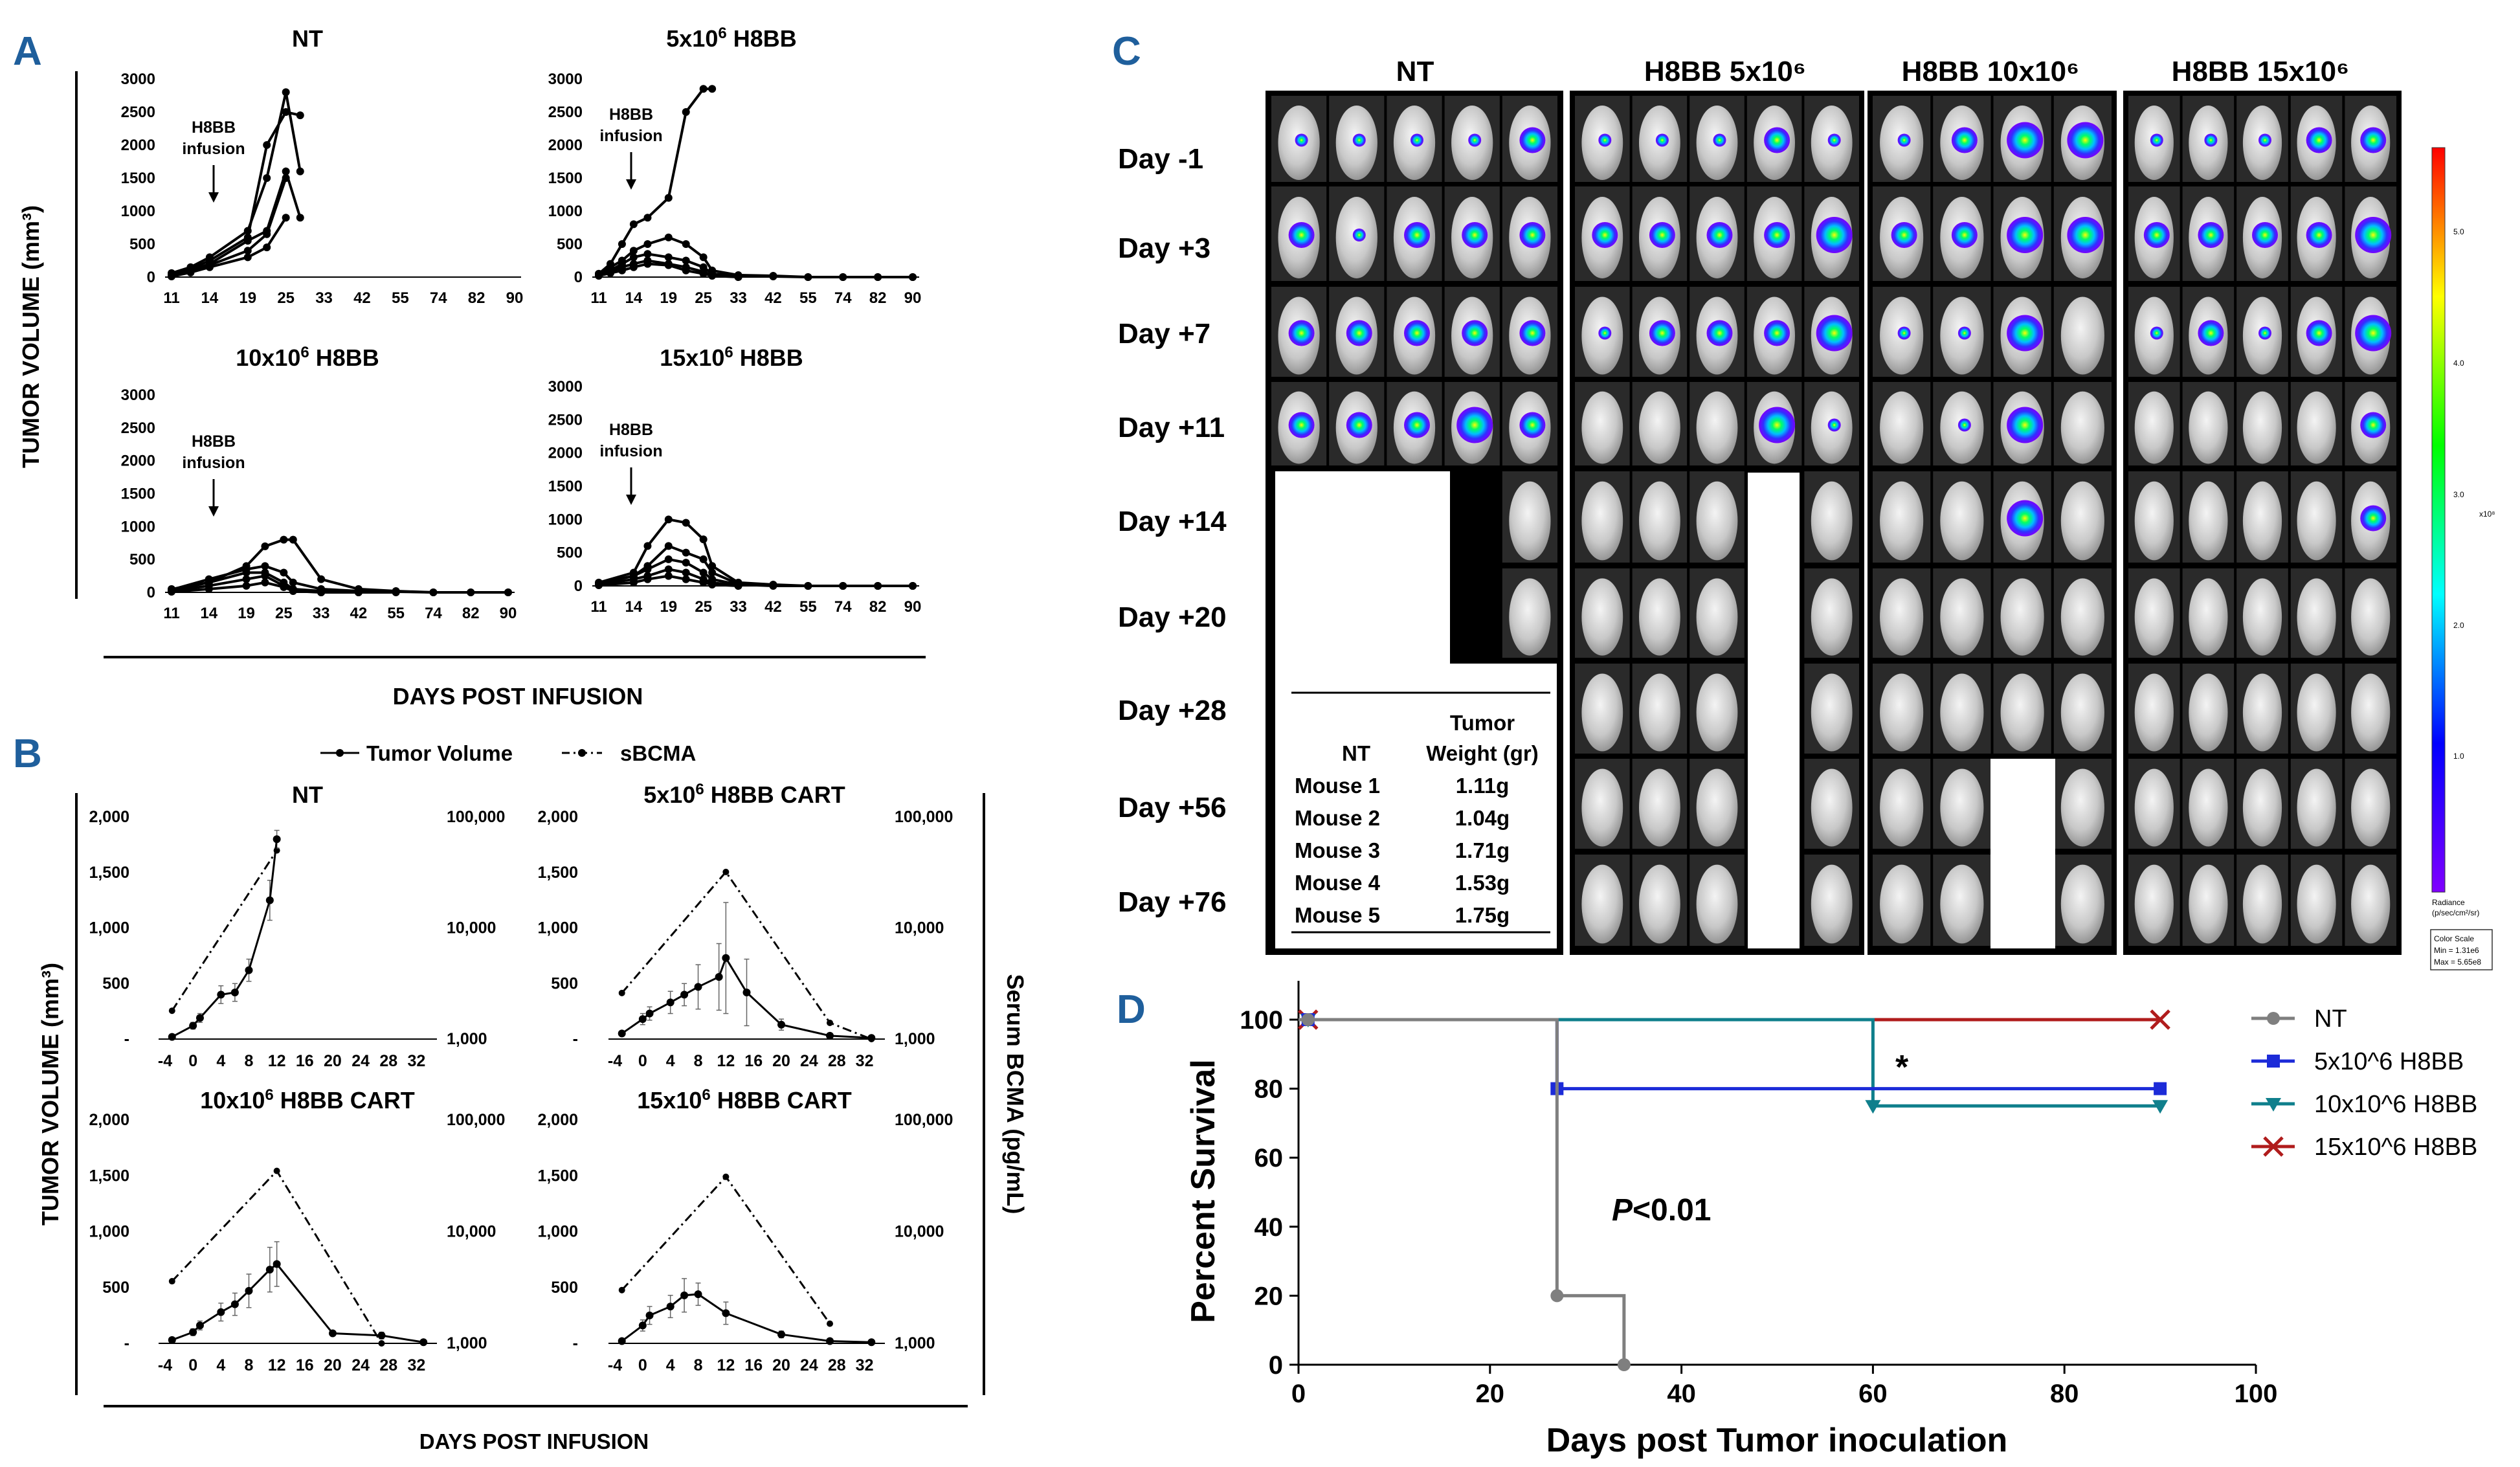  What do you see at coordinates (2461, 949) in the screenshot?
I see `colorbar-scale-box` at bounding box center [2461, 949].